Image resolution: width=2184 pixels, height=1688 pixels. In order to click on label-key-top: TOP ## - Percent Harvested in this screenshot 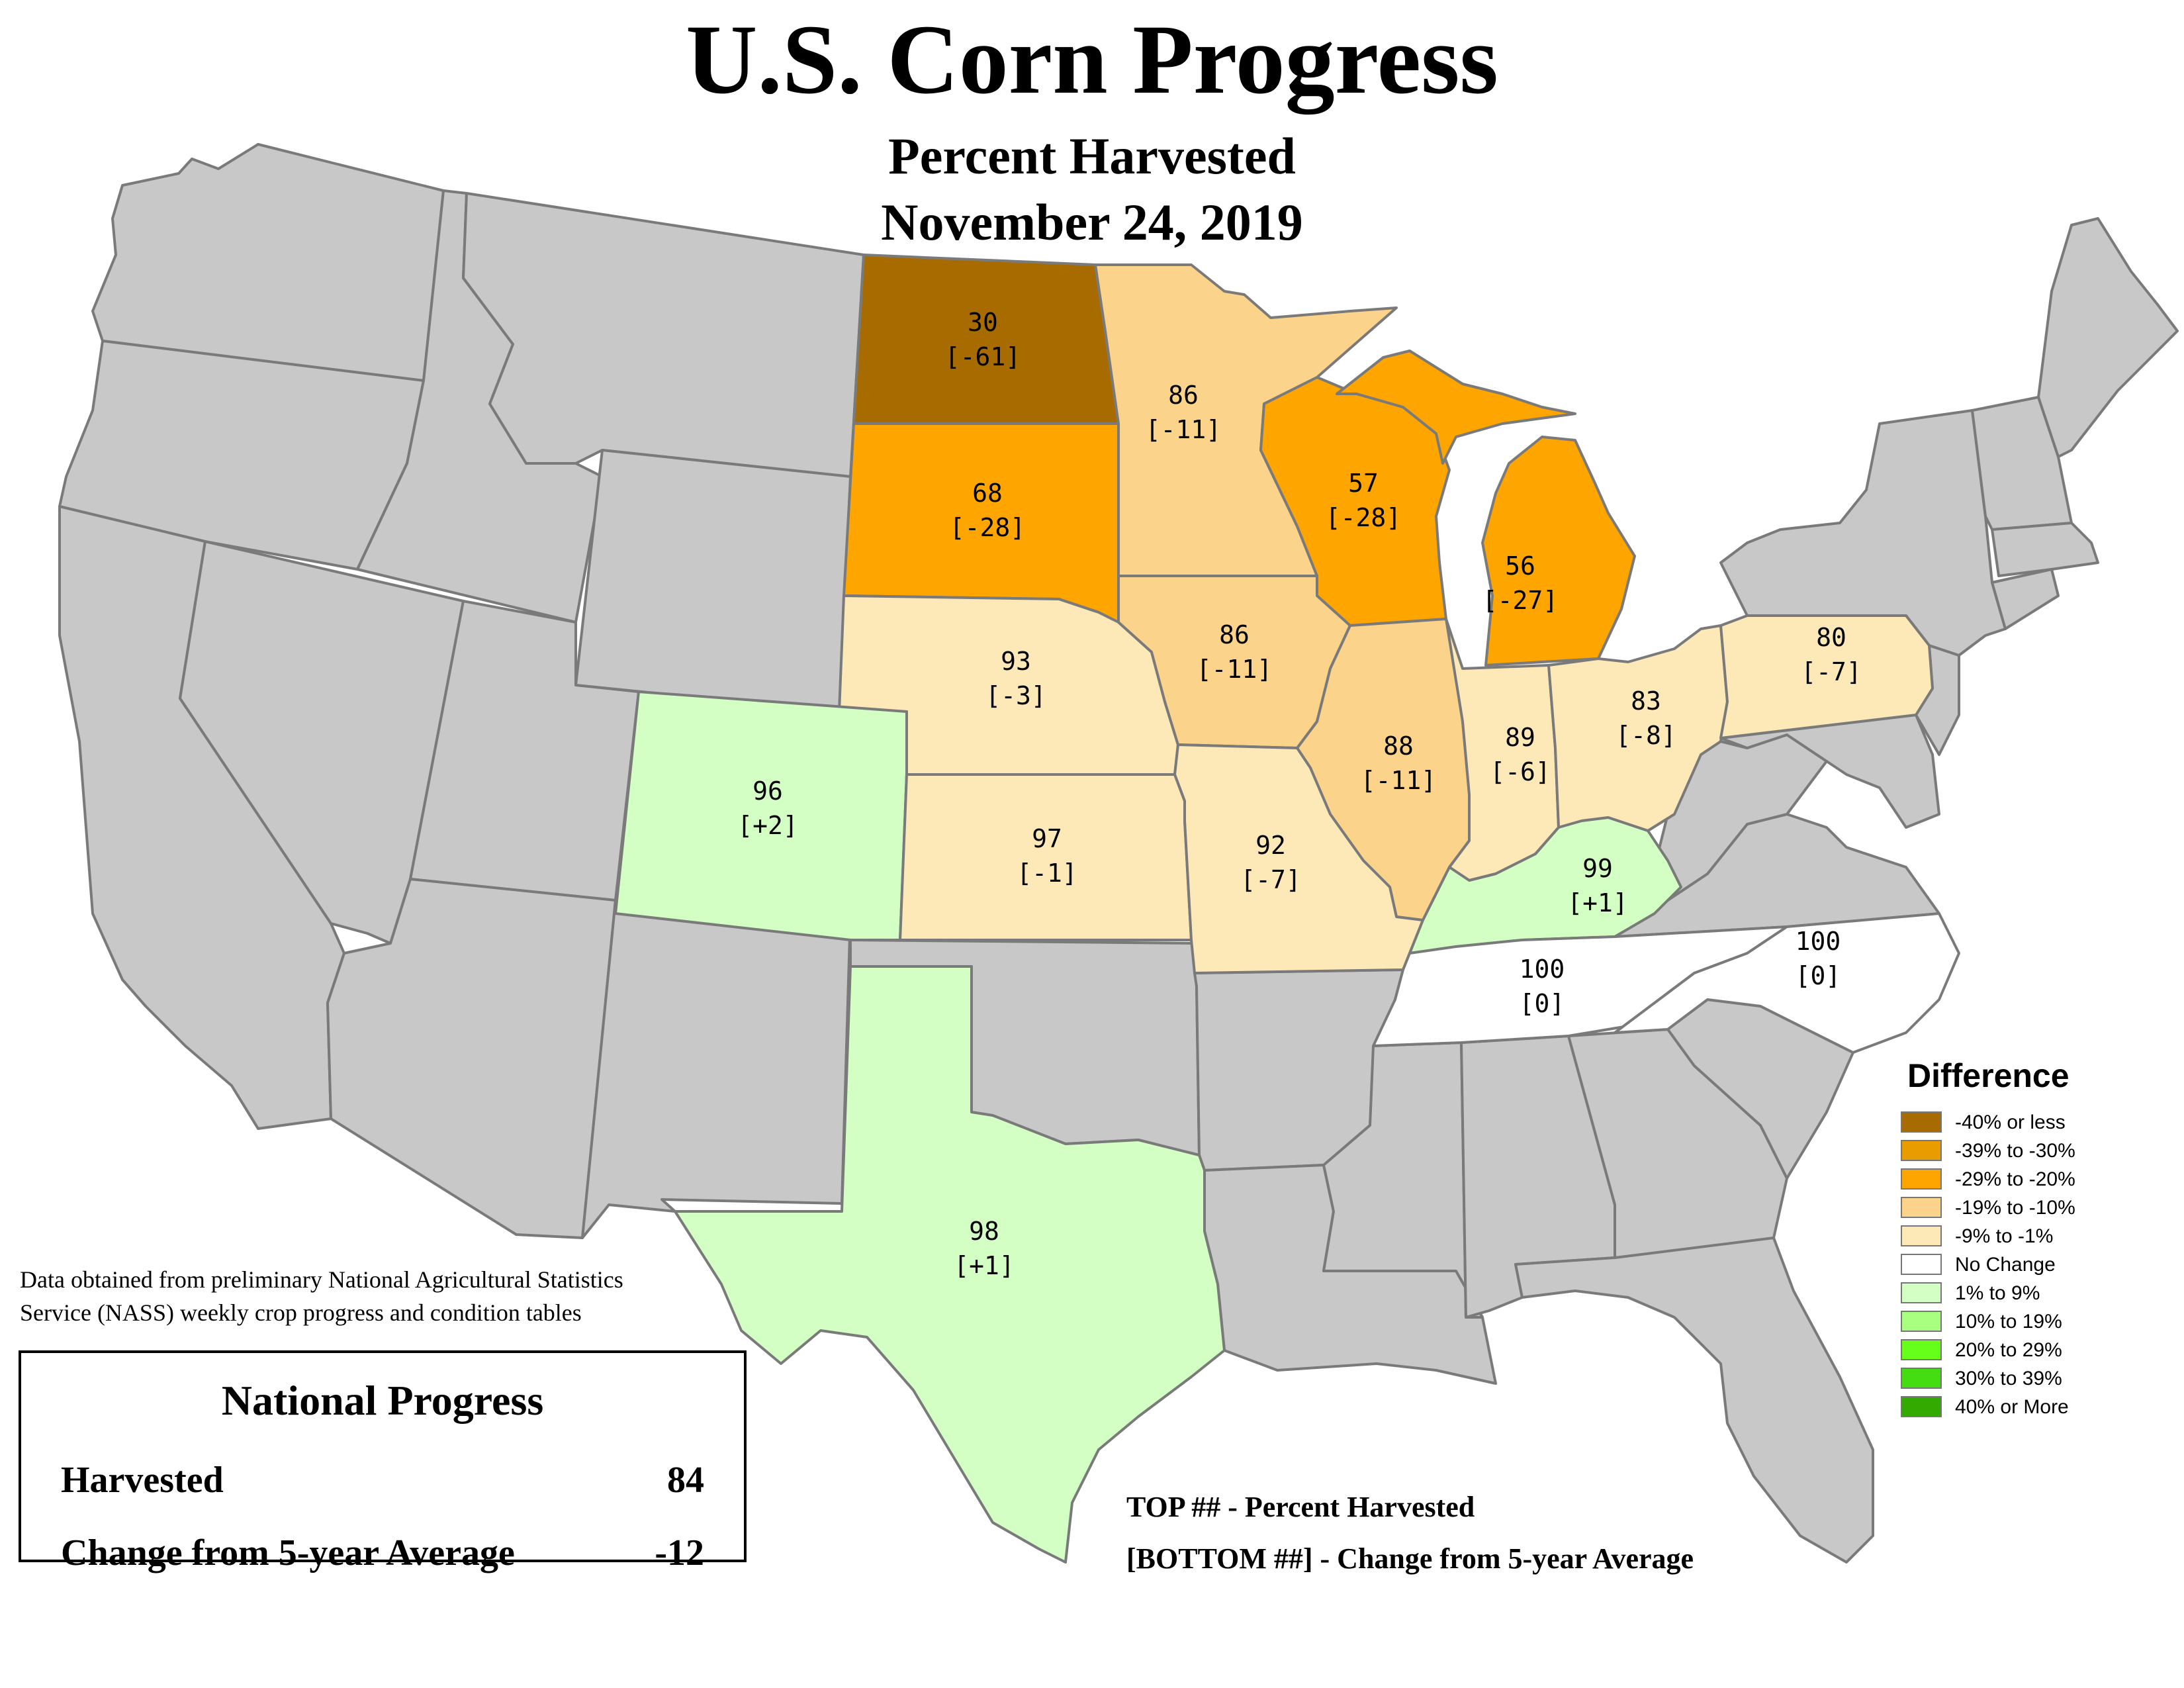, I will do `click(1300, 1507)`.